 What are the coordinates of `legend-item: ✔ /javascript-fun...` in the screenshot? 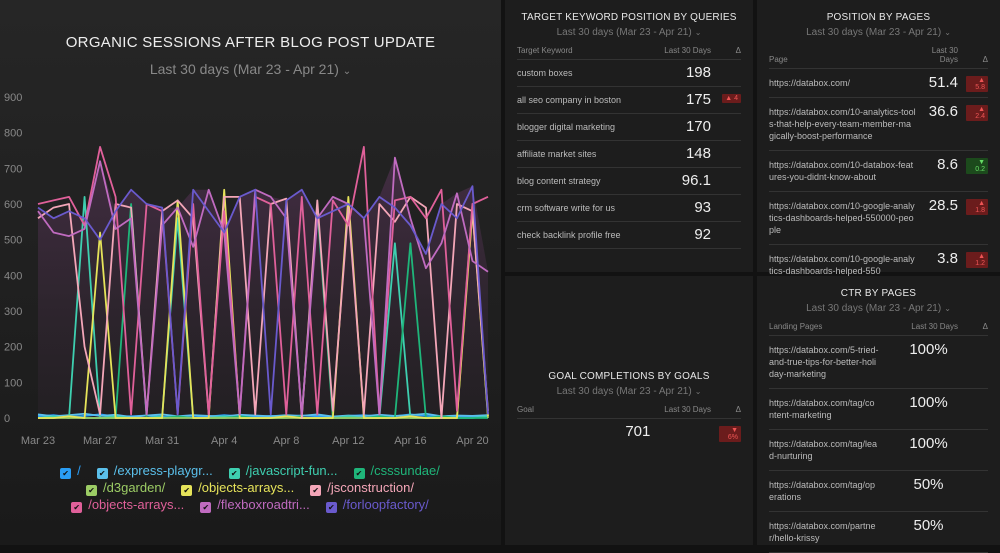 It's located at (283, 470).